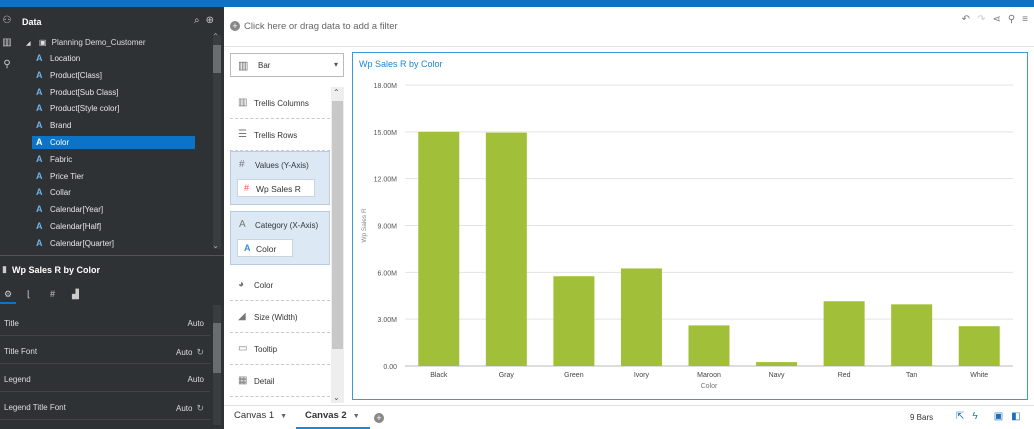 This screenshot has height=429, width=1034. Describe the element at coordinates (217, 59) in the screenshot. I see `data-tree-scroll-thumb` at that location.